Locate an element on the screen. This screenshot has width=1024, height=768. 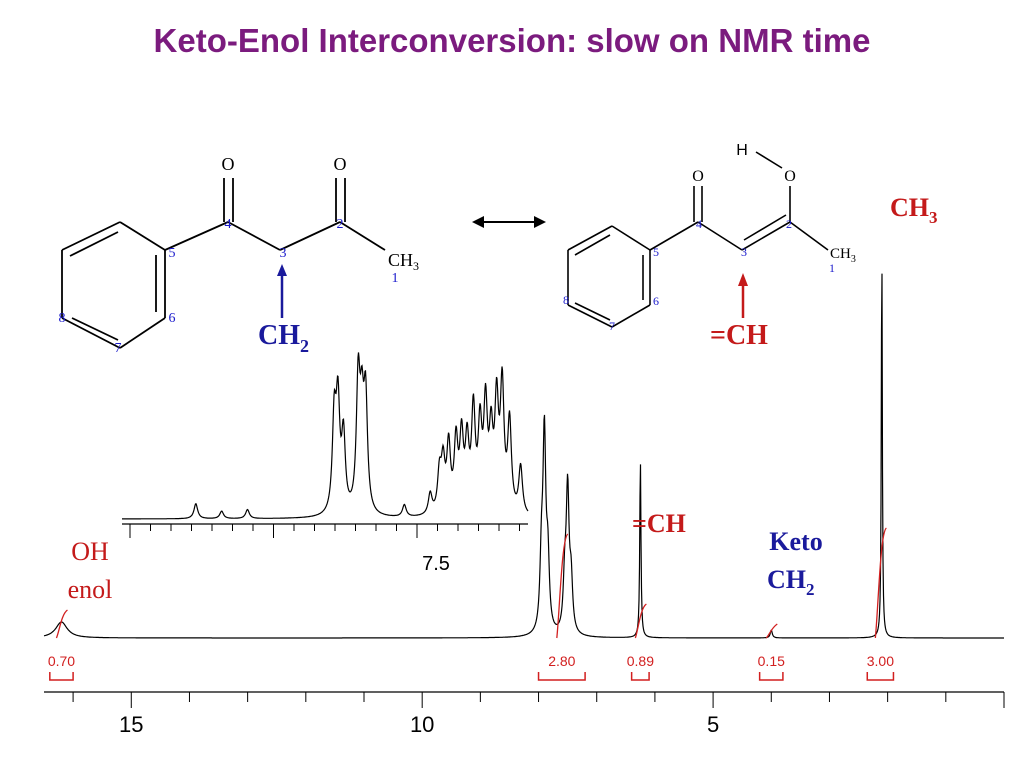
inset-plot: 7.5 is located at coordinates (325, 463).